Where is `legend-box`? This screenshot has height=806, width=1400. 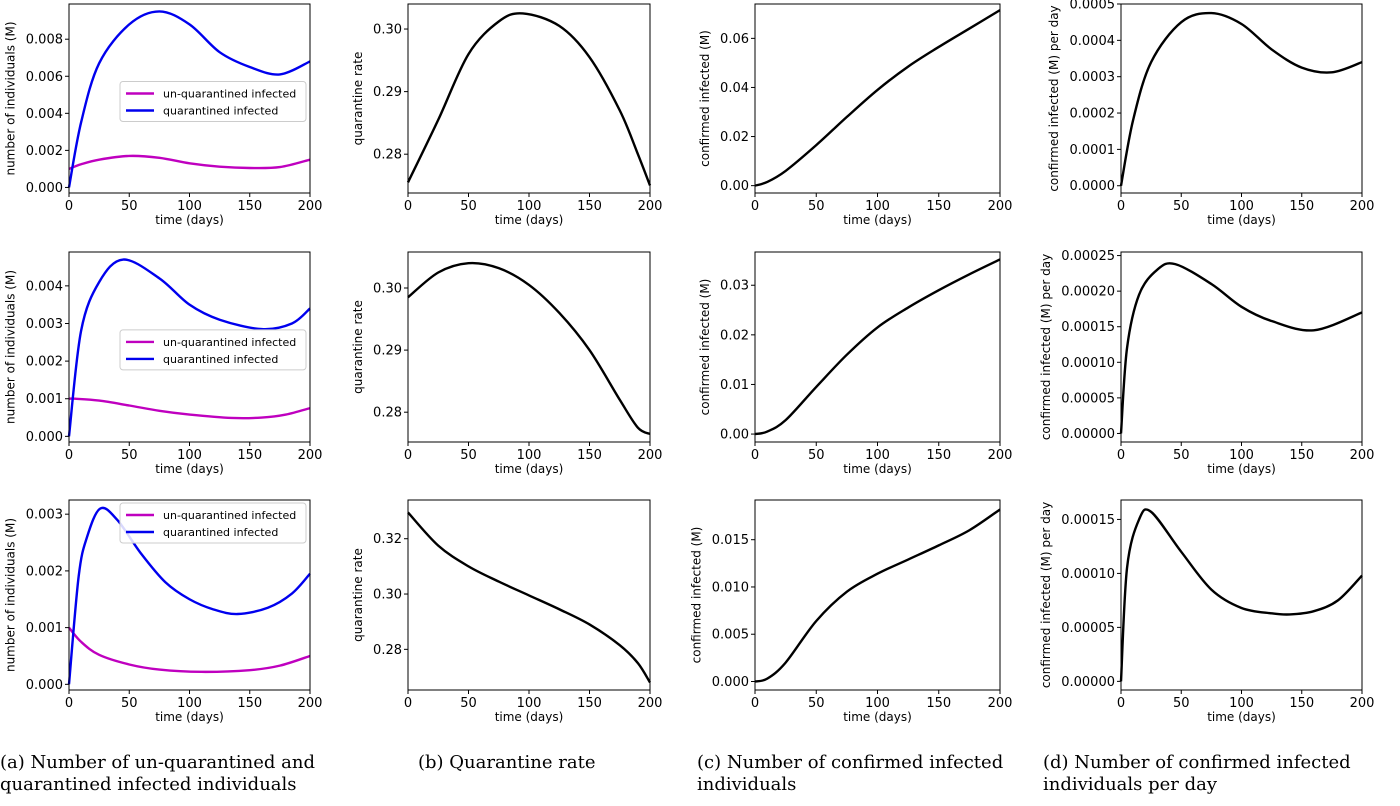
legend-box is located at coordinates (213, 350).